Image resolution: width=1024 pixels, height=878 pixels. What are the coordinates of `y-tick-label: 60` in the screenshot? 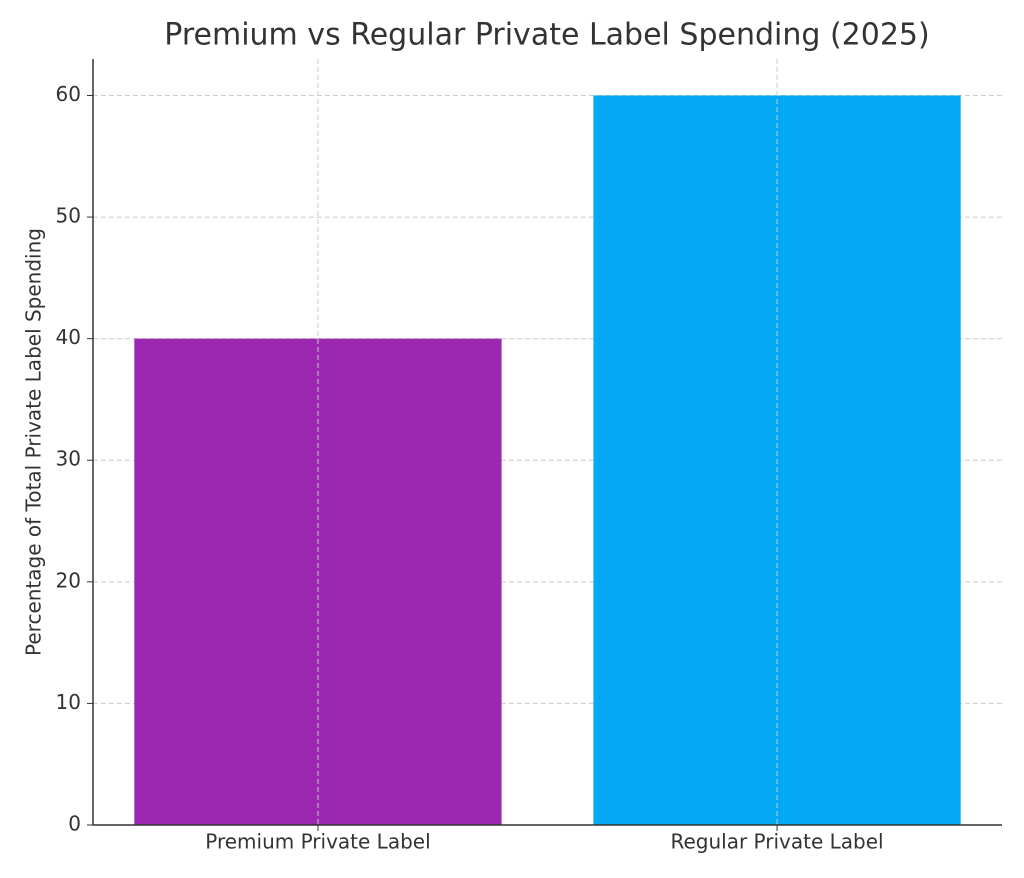 It's located at (68, 94).